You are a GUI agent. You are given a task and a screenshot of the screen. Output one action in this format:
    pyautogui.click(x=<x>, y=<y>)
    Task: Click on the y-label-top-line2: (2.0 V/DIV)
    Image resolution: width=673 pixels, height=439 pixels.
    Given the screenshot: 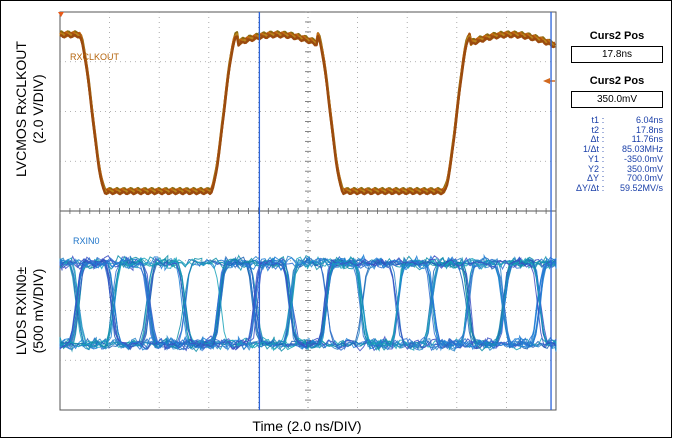 What is the action you would take?
    pyautogui.click(x=38, y=109)
    